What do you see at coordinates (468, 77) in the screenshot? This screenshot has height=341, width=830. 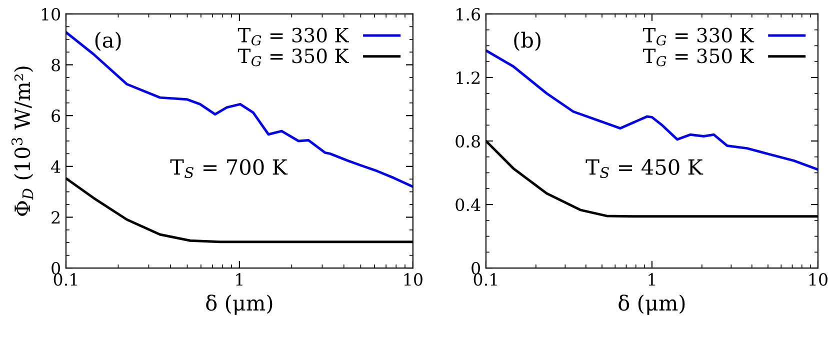 I see `y-tick-label: 1.2` at bounding box center [468, 77].